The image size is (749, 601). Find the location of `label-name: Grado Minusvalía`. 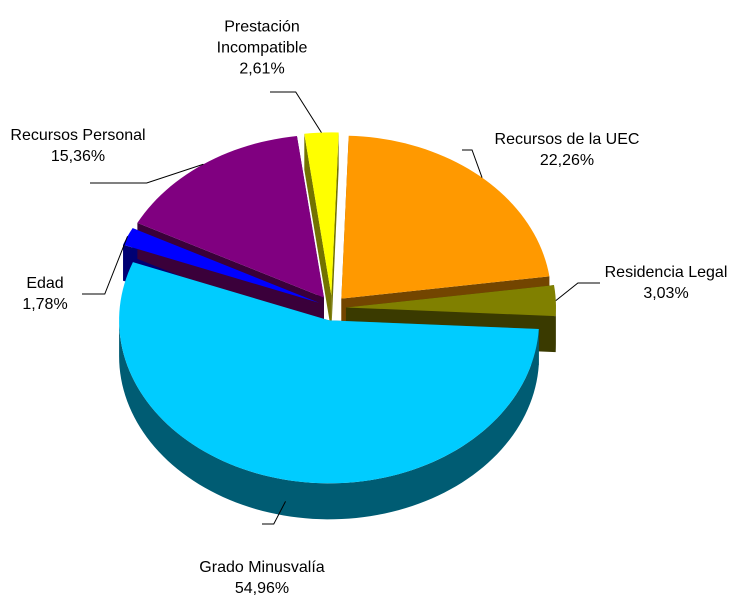

label-name: Grado Minusvalía is located at coordinates (262, 567).